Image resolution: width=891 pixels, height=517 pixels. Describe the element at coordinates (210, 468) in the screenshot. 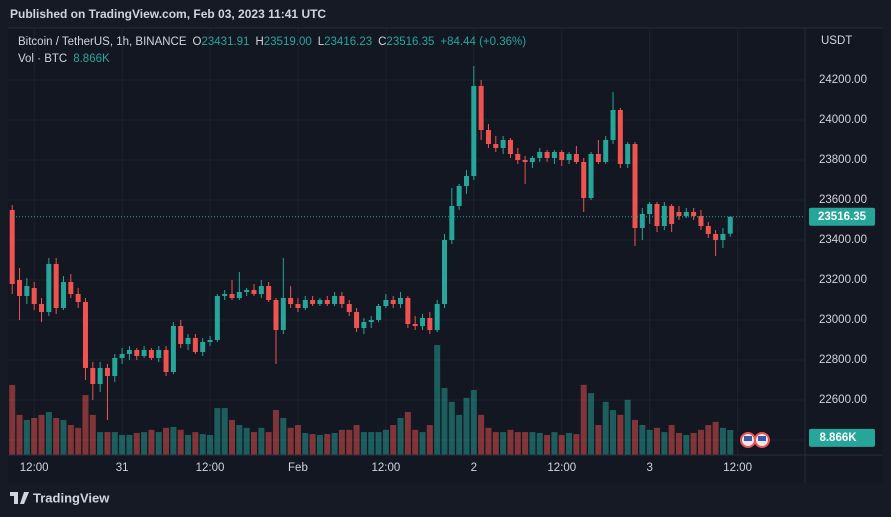

I see `x-tick-label: 12:00` at that location.